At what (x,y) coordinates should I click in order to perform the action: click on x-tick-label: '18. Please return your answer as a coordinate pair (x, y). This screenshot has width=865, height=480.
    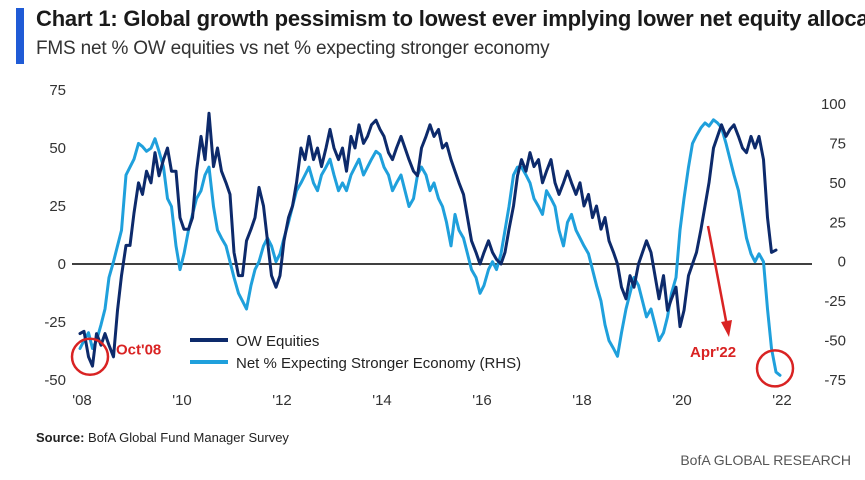
    Looking at the image, I should click on (582, 400).